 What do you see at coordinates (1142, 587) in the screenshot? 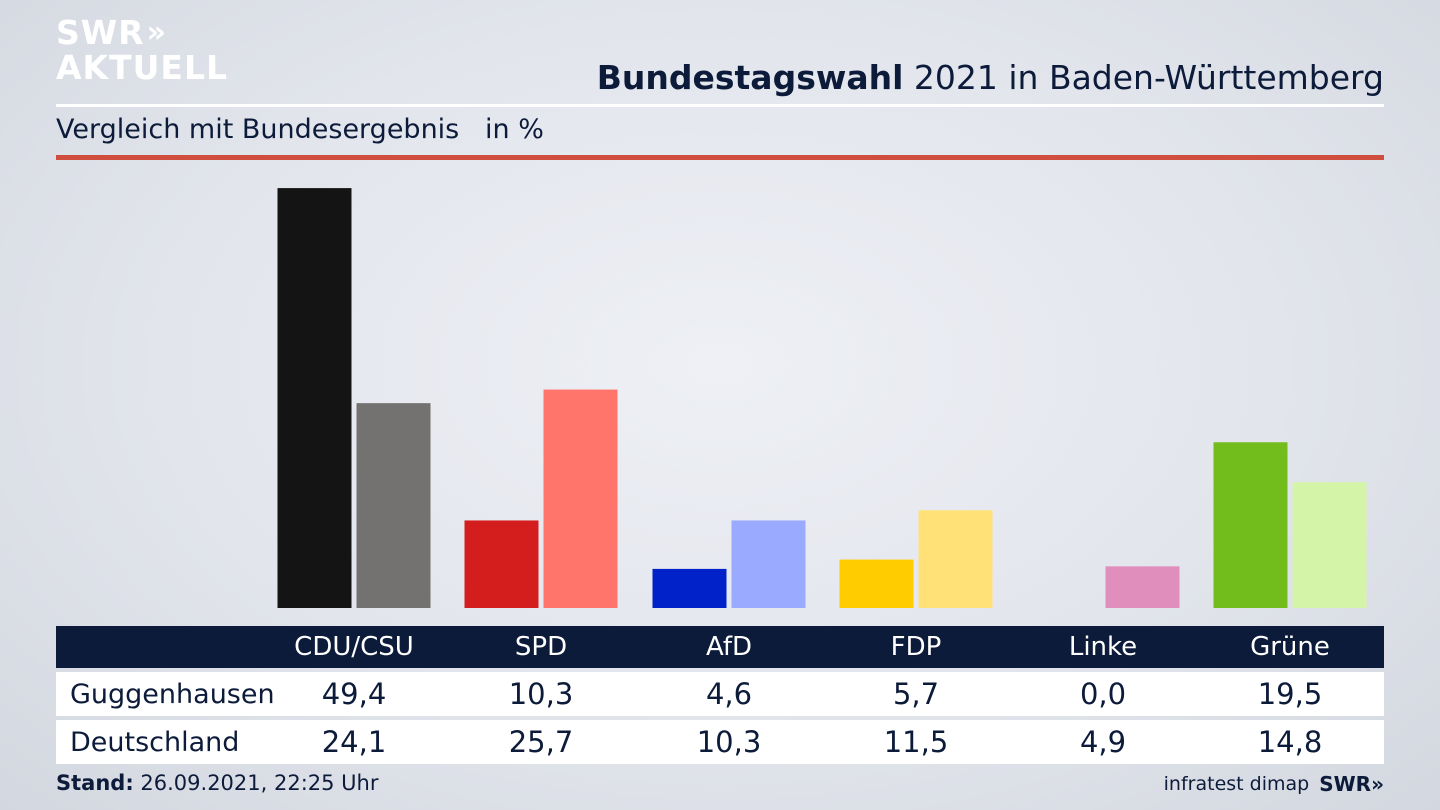
I see `bar-deutschland-linke` at bounding box center [1142, 587].